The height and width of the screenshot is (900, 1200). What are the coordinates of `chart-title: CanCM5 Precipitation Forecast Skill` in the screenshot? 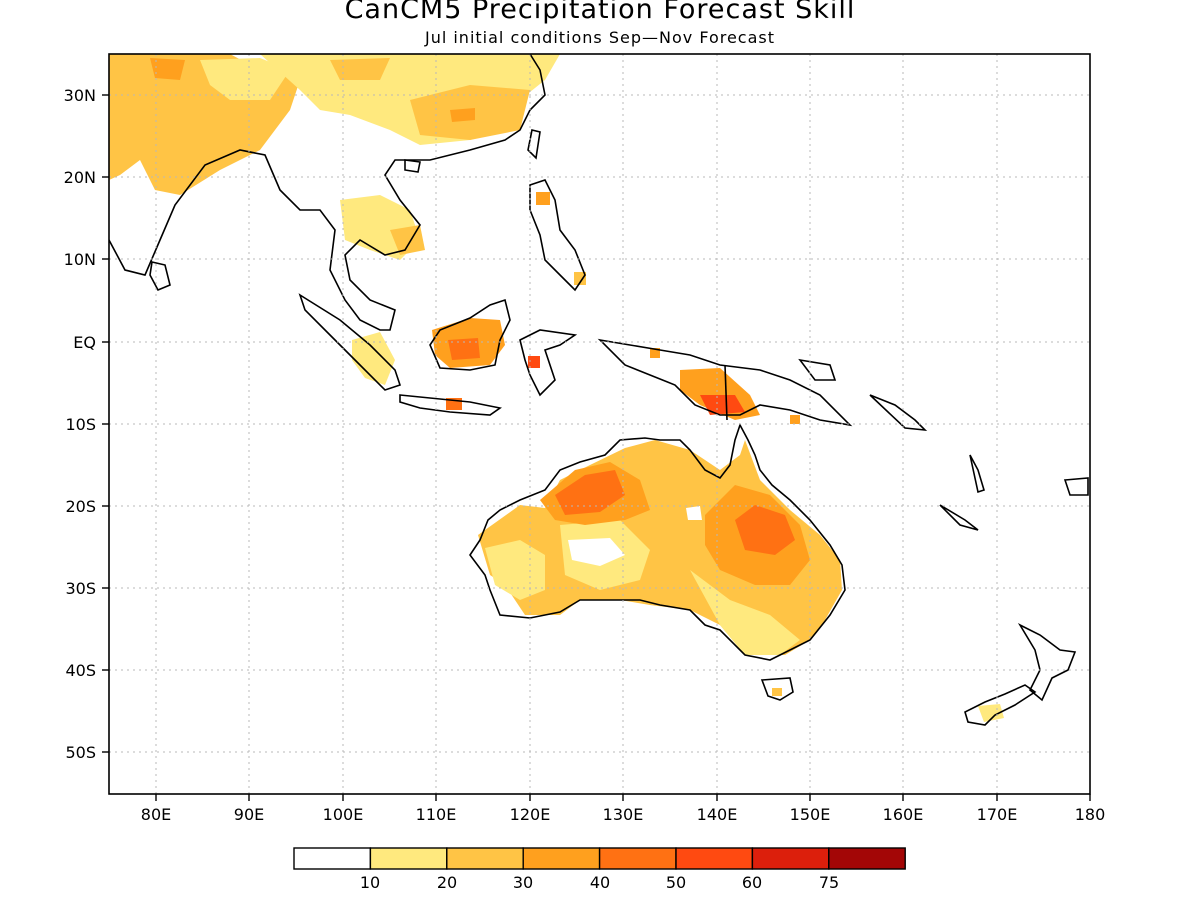 It's located at (600, 12).